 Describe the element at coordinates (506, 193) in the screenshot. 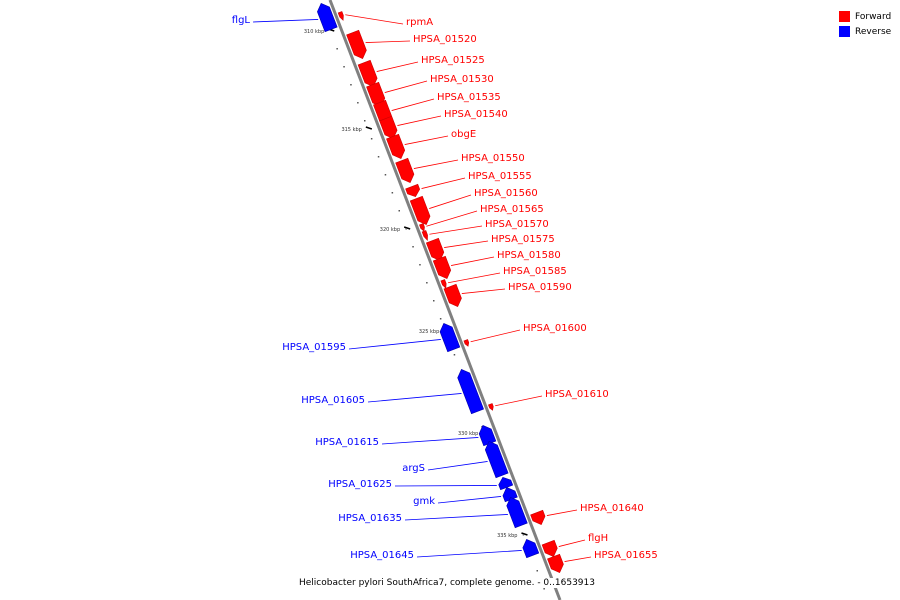

I see `gene-label: HPSA_01560` at that location.